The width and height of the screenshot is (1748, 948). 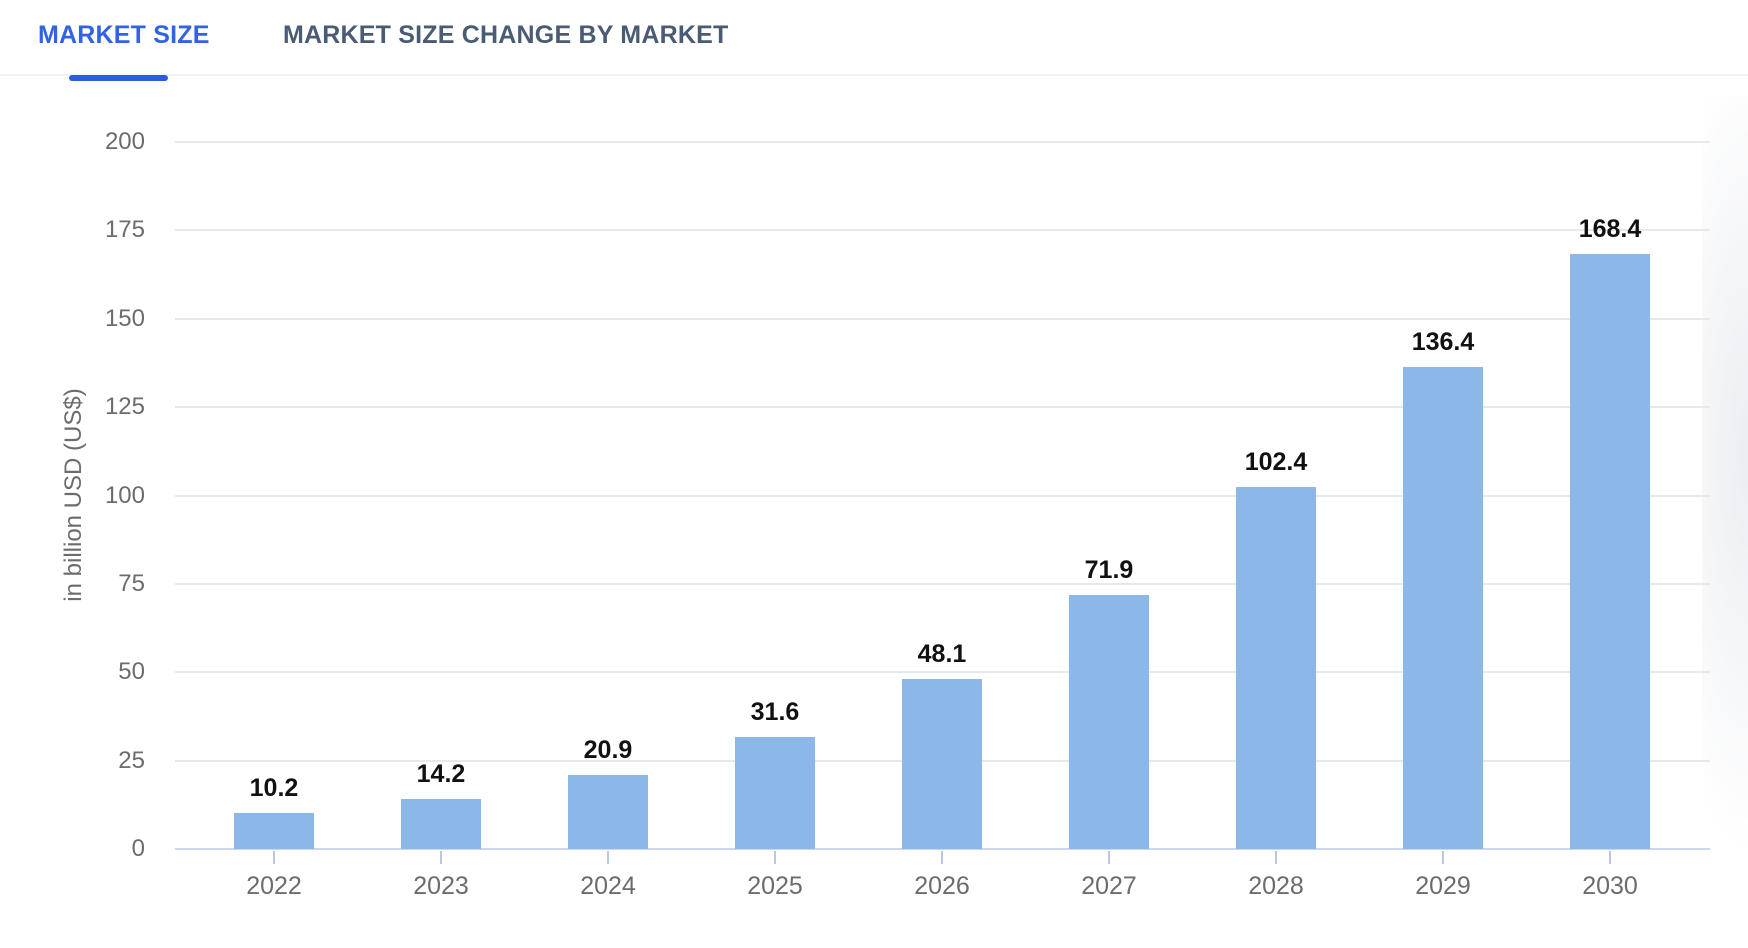 What do you see at coordinates (874, 75) in the screenshot?
I see `tab-bar-divider` at bounding box center [874, 75].